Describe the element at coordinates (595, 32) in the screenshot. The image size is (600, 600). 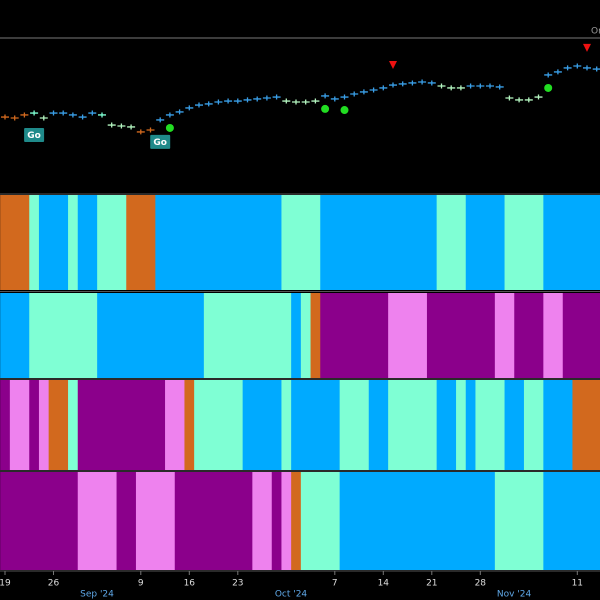
I see `corner-label: Or` at that location.